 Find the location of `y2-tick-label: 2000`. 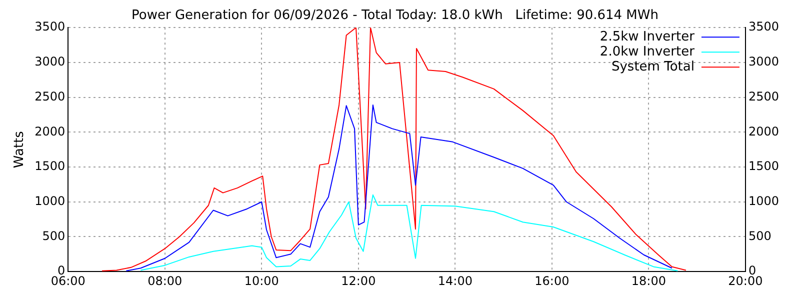

y2-tick-label: 2000 is located at coordinates (764, 131).